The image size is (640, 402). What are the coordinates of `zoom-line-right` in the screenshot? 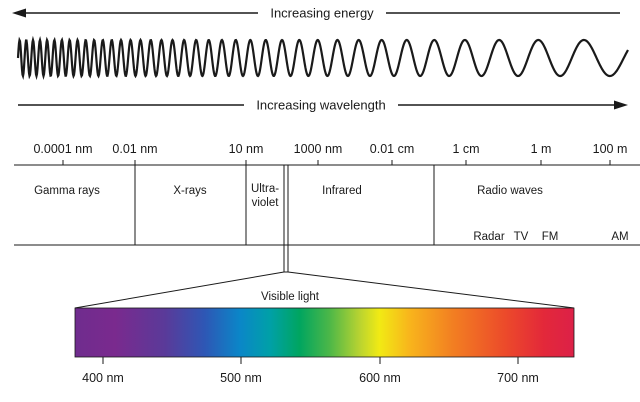 It's located at (431, 290).